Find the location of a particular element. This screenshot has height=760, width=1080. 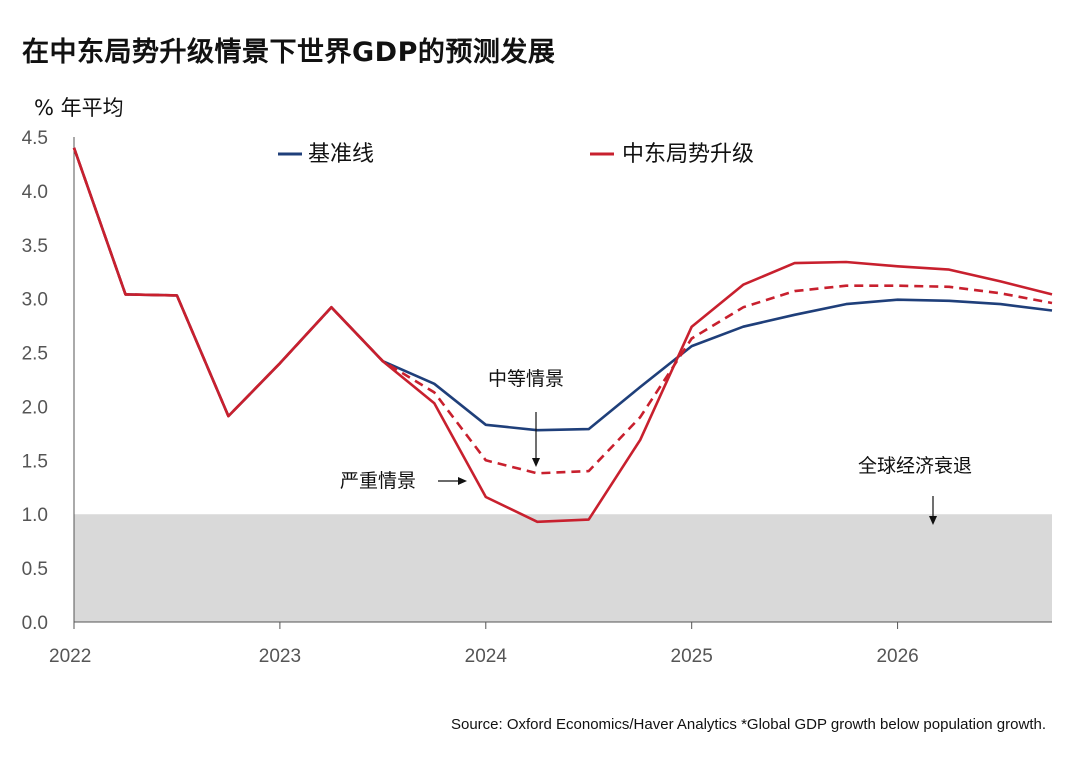

annotation-moderate-arrowhead is located at coordinates (536, 462).